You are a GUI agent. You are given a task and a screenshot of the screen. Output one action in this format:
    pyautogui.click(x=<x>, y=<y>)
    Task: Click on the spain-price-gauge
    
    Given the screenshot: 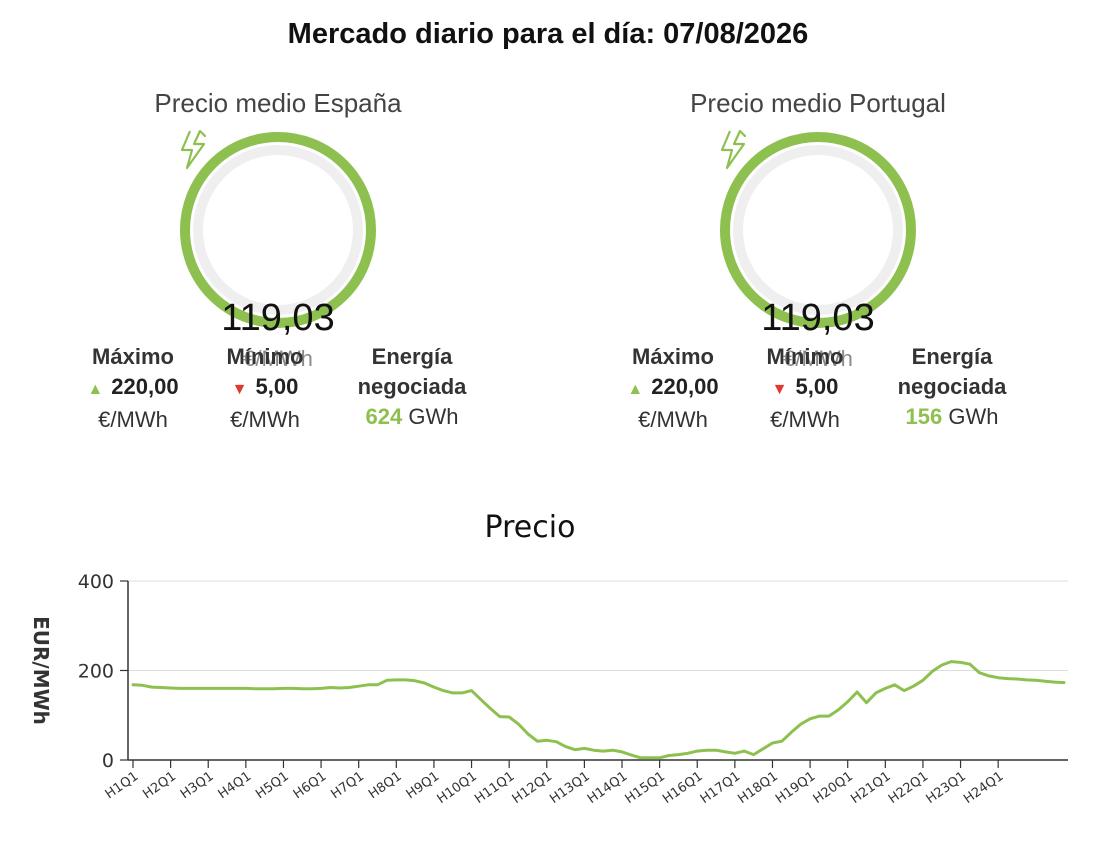 What is the action you would take?
    pyautogui.click(x=278, y=230)
    